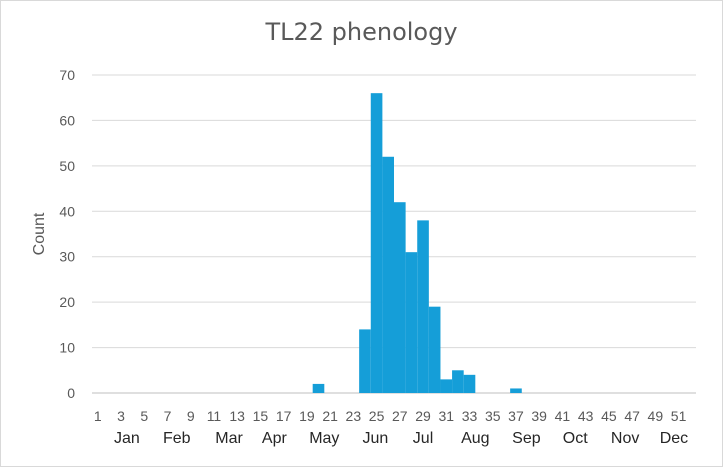 This screenshot has width=723, height=467. I want to click on y-tick-label: 50, so click(67, 166).